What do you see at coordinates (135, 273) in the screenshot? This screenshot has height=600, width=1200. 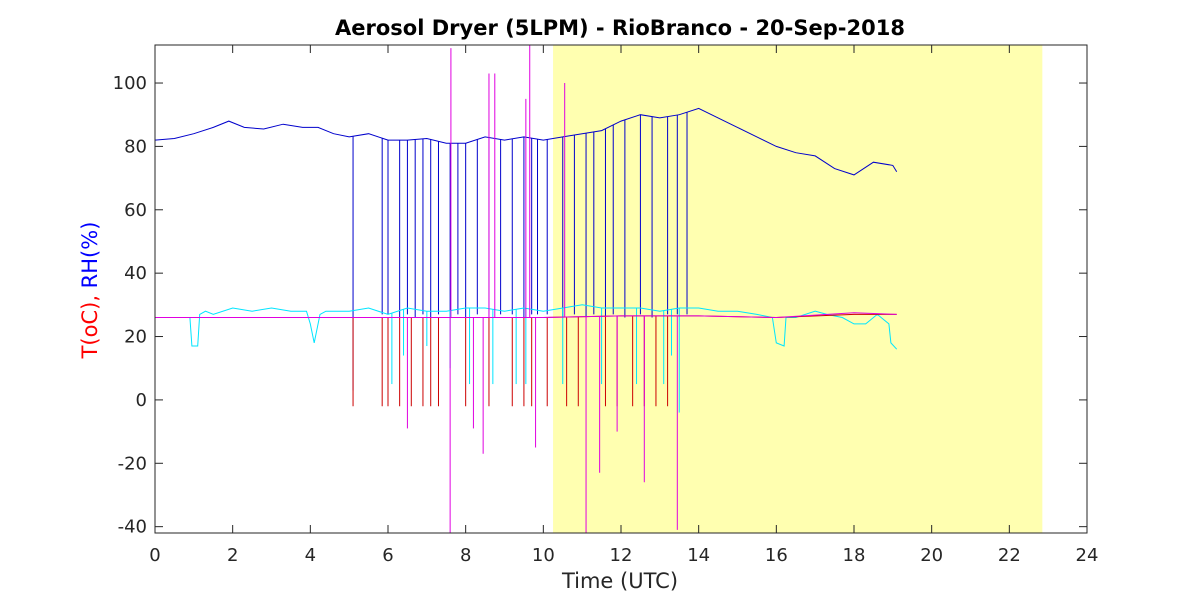 I see `y-tick-label: 40` at bounding box center [135, 273].